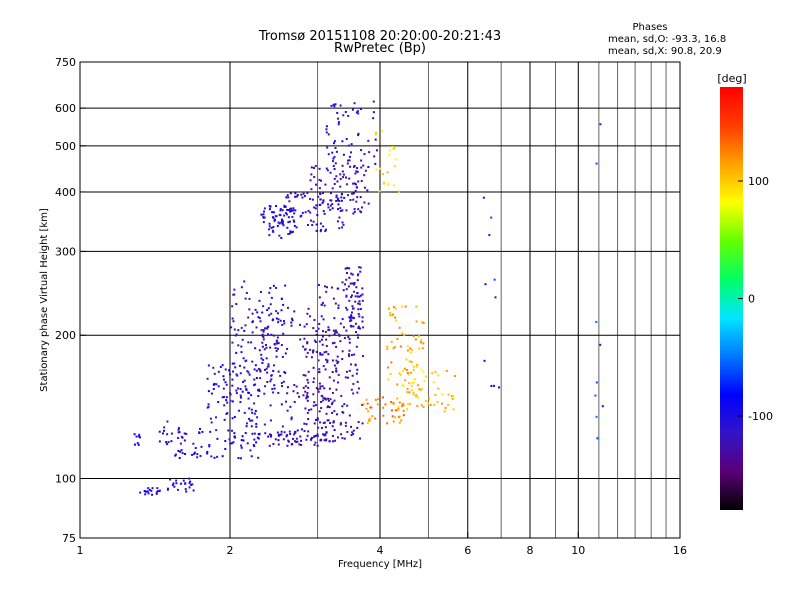  Describe the element at coordinates (69, 538) in the screenshot. I see `y-tick-label: 75` at that location.